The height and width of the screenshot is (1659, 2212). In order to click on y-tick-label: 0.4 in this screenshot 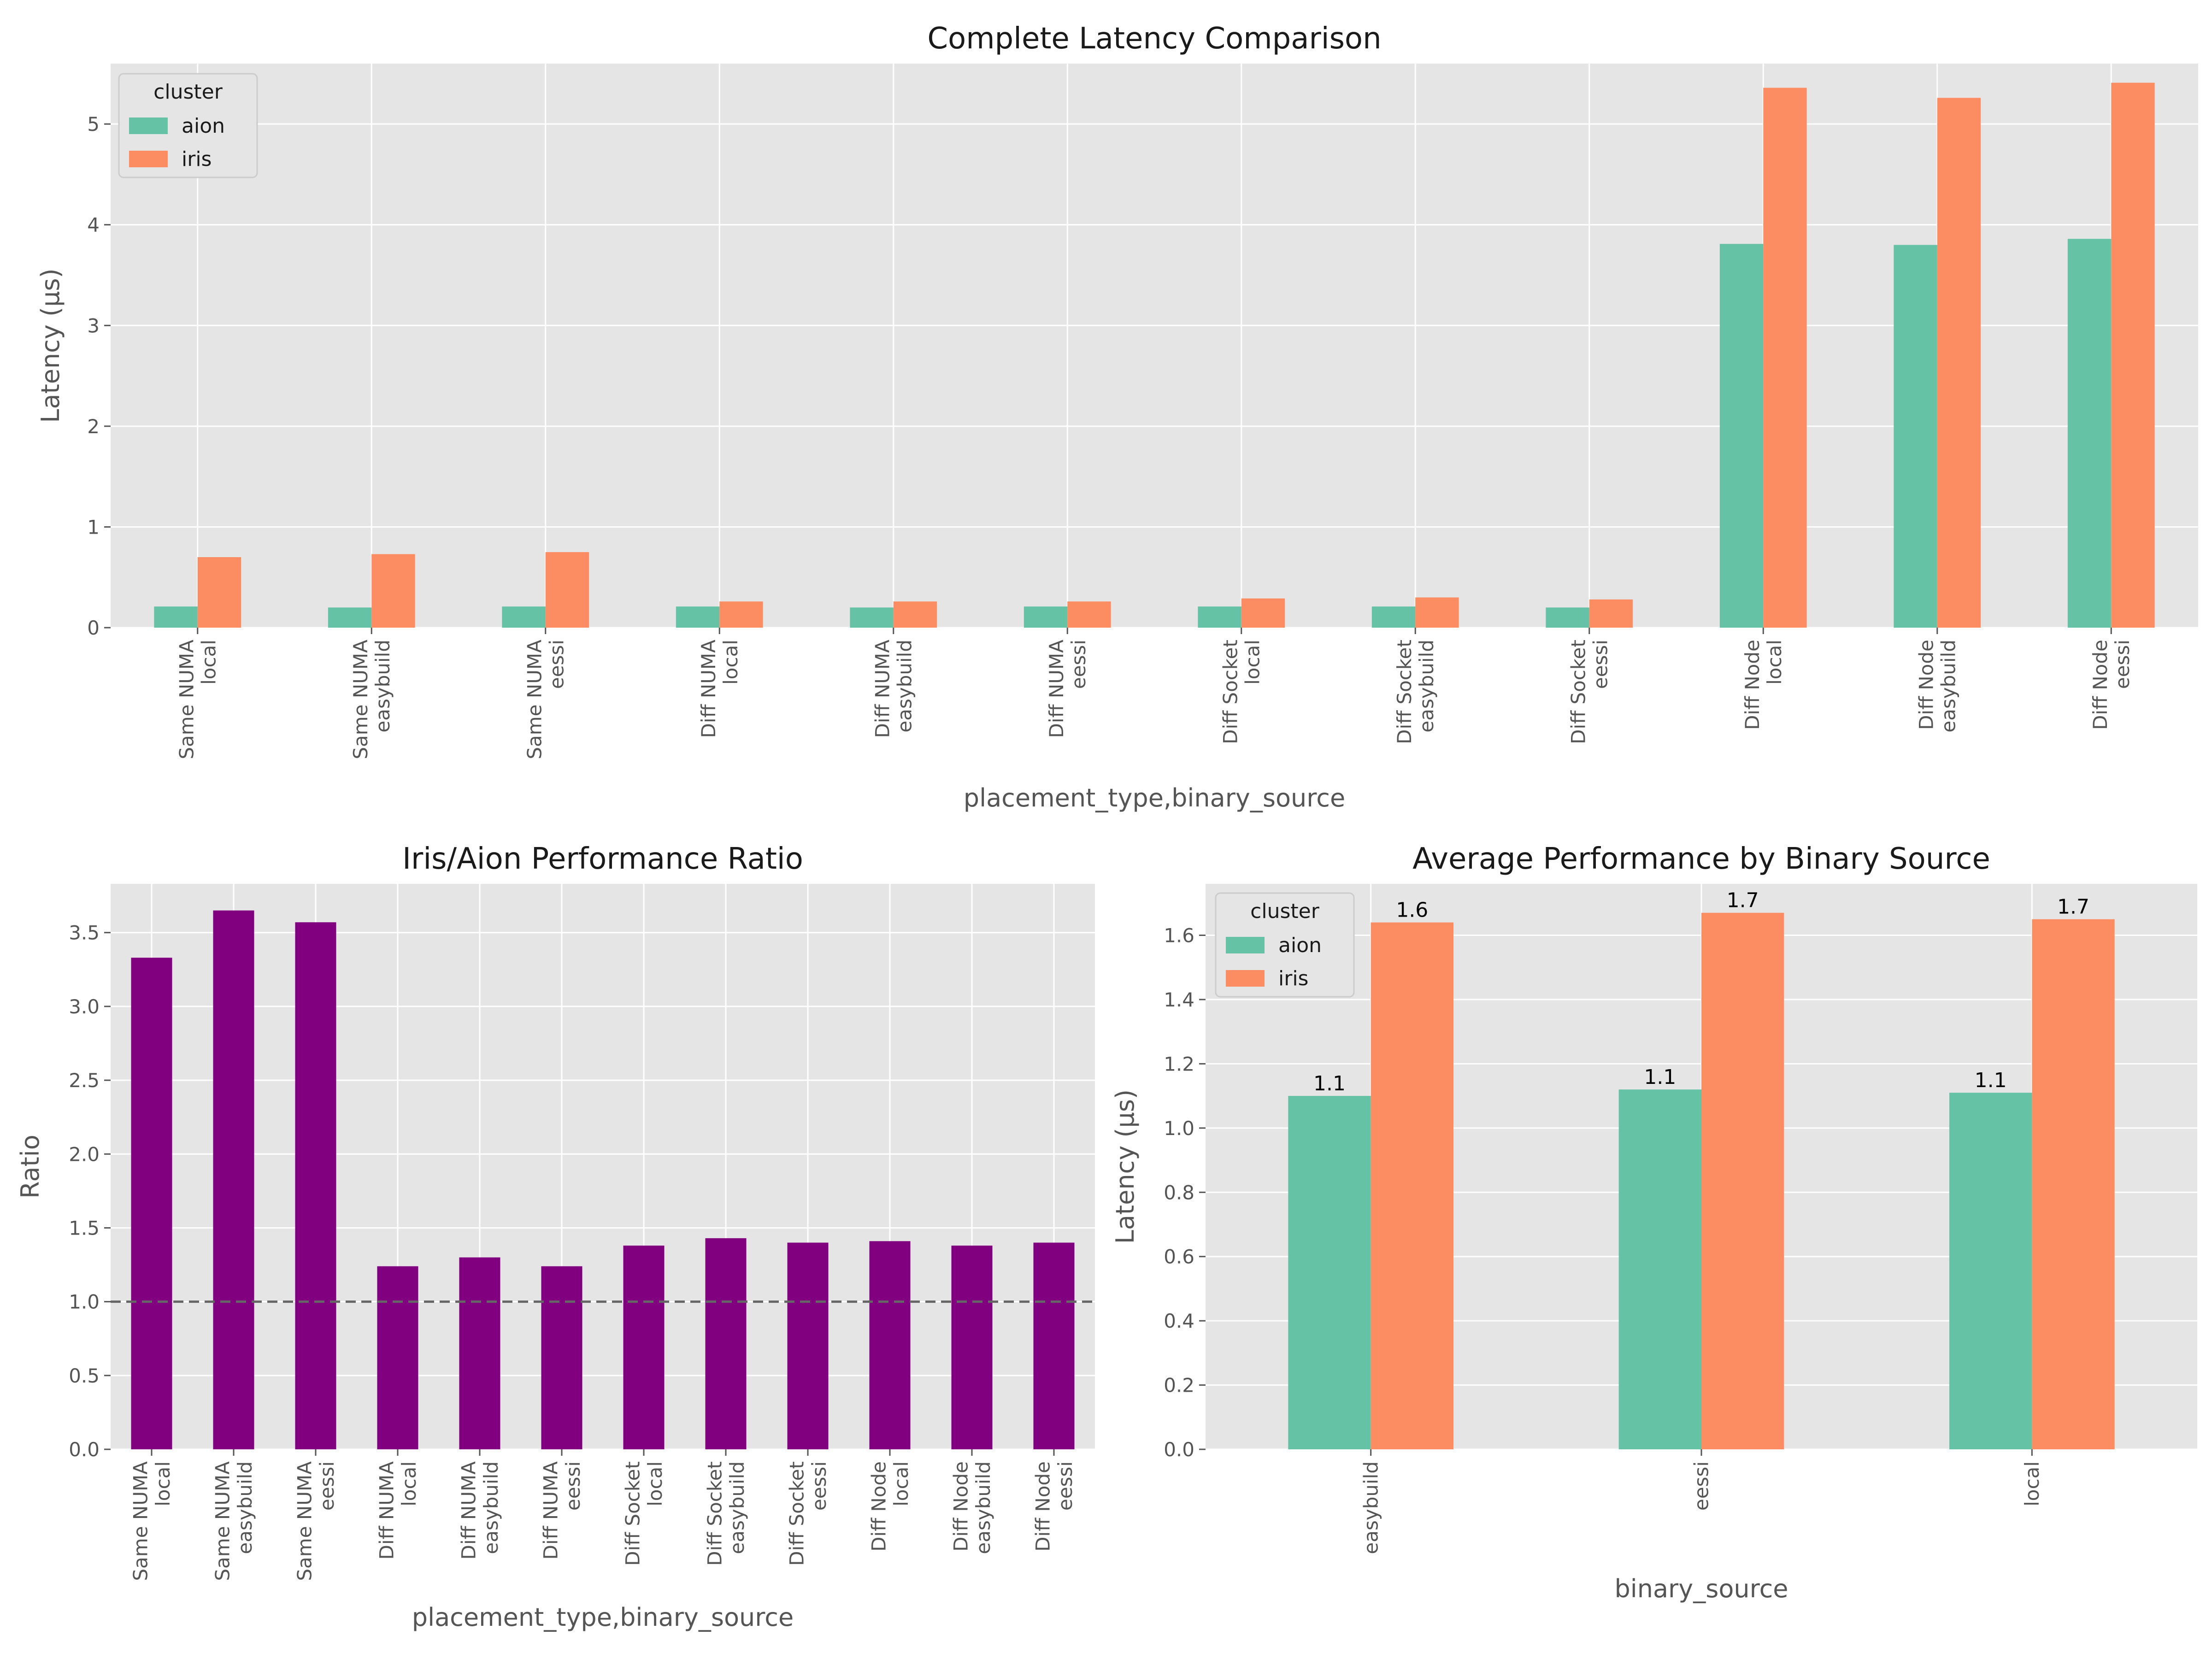, I will do `click(1179, 1321)`.